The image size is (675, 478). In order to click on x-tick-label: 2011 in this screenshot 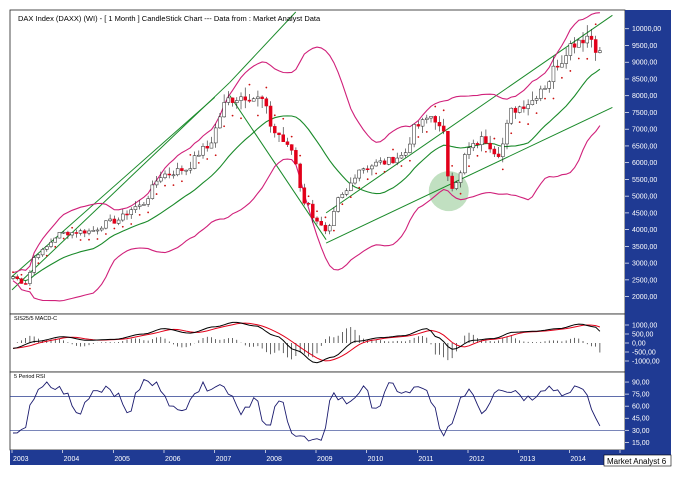, I will do `click(425, 459)`.